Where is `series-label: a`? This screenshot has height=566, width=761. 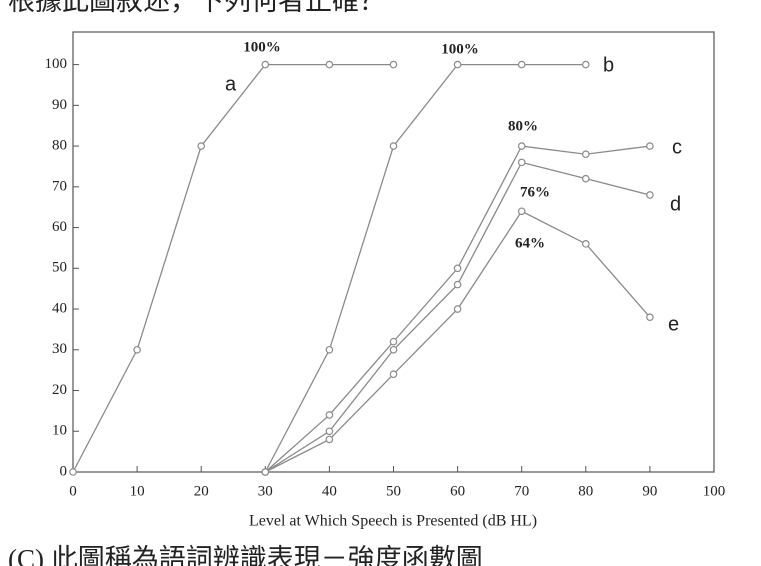
series-label: a is located at coordinates (231, 84).